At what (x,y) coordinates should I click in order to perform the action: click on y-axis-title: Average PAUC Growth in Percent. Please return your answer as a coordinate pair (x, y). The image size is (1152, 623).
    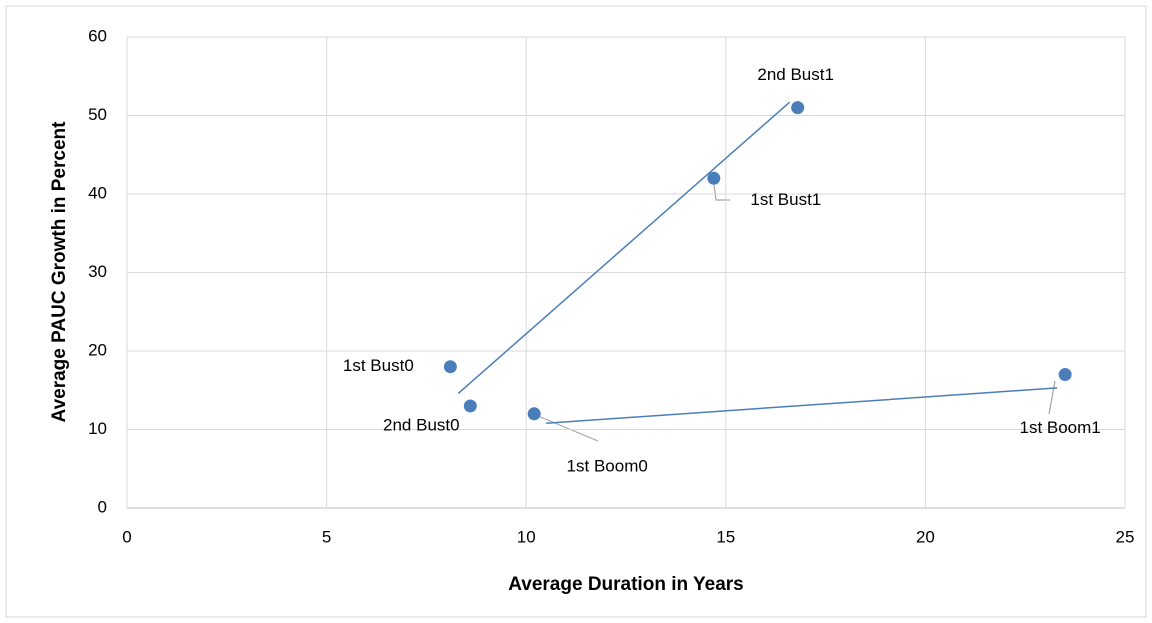
    Looking at the image, I should click on (59, 272).